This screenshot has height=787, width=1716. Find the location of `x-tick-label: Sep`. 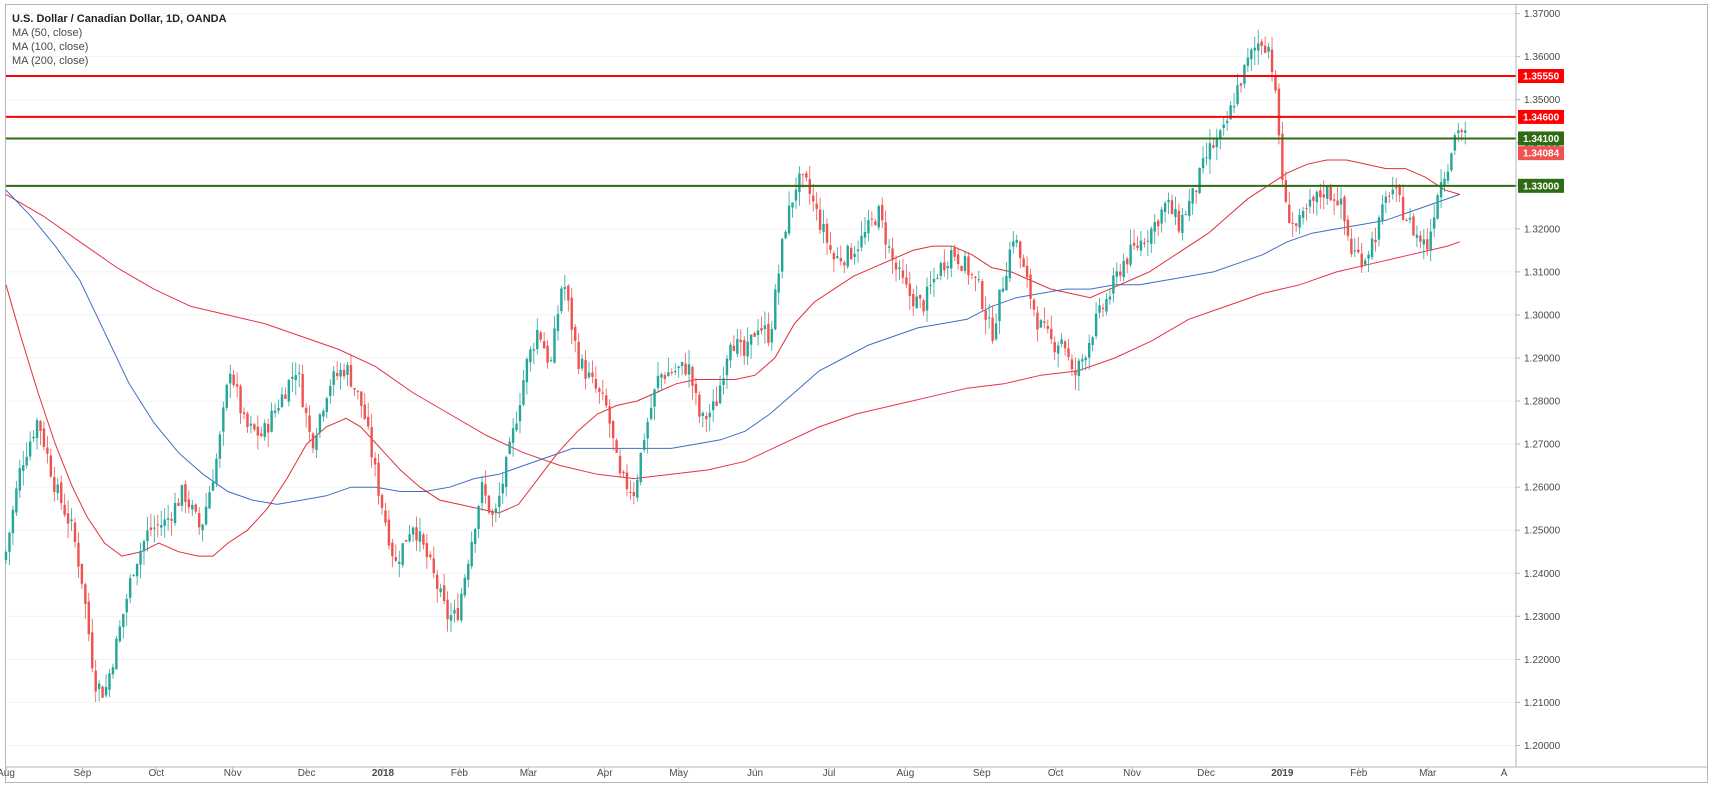

x-tick-label: Sep is located at coordinates (82, 773).